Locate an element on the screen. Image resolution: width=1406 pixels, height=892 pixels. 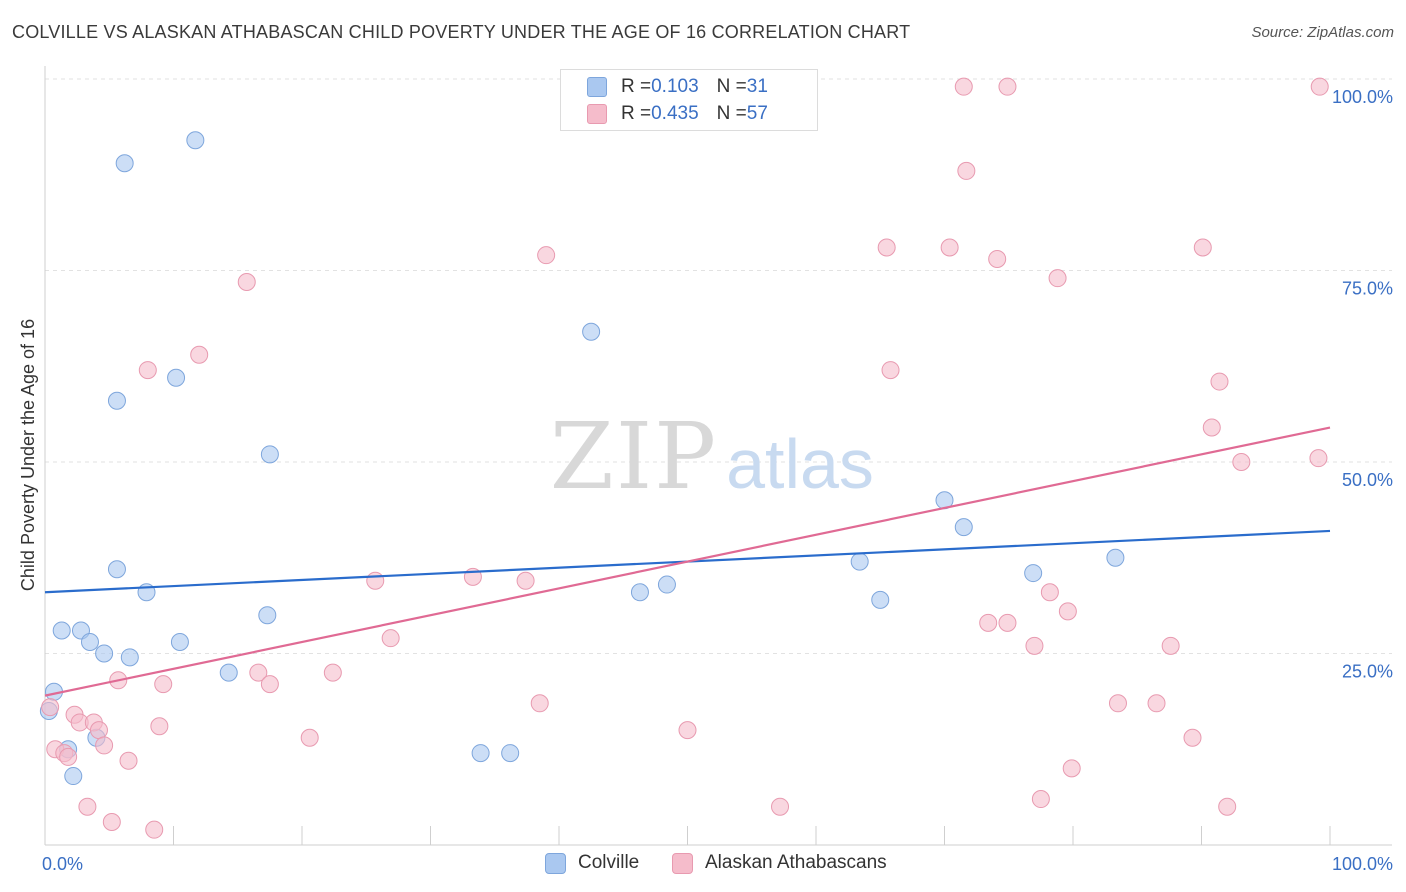
r-value: 0.103 is located at coordinates (675, 86).